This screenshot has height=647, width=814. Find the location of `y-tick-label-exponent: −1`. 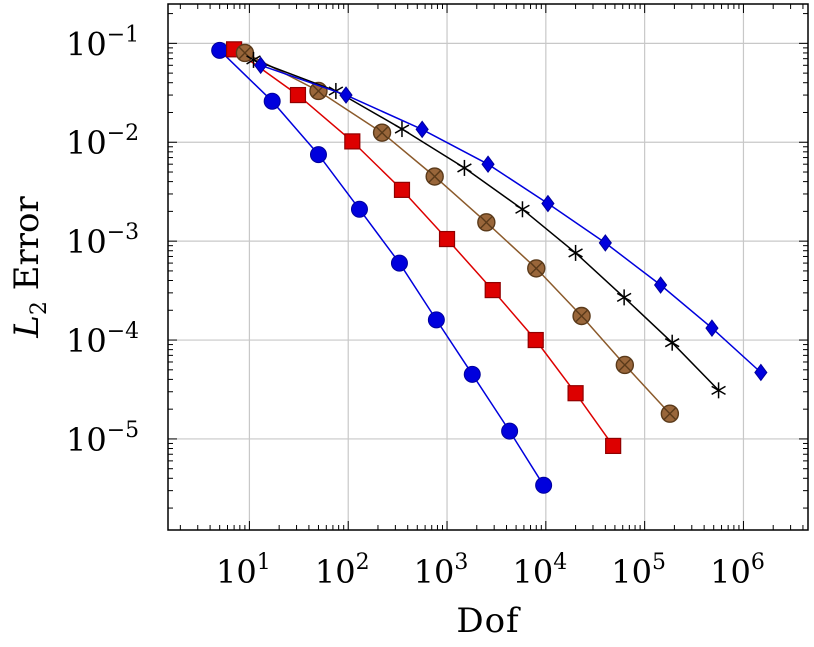

y-tick-label-exponent: −1 is located at coordinates (123, 34).